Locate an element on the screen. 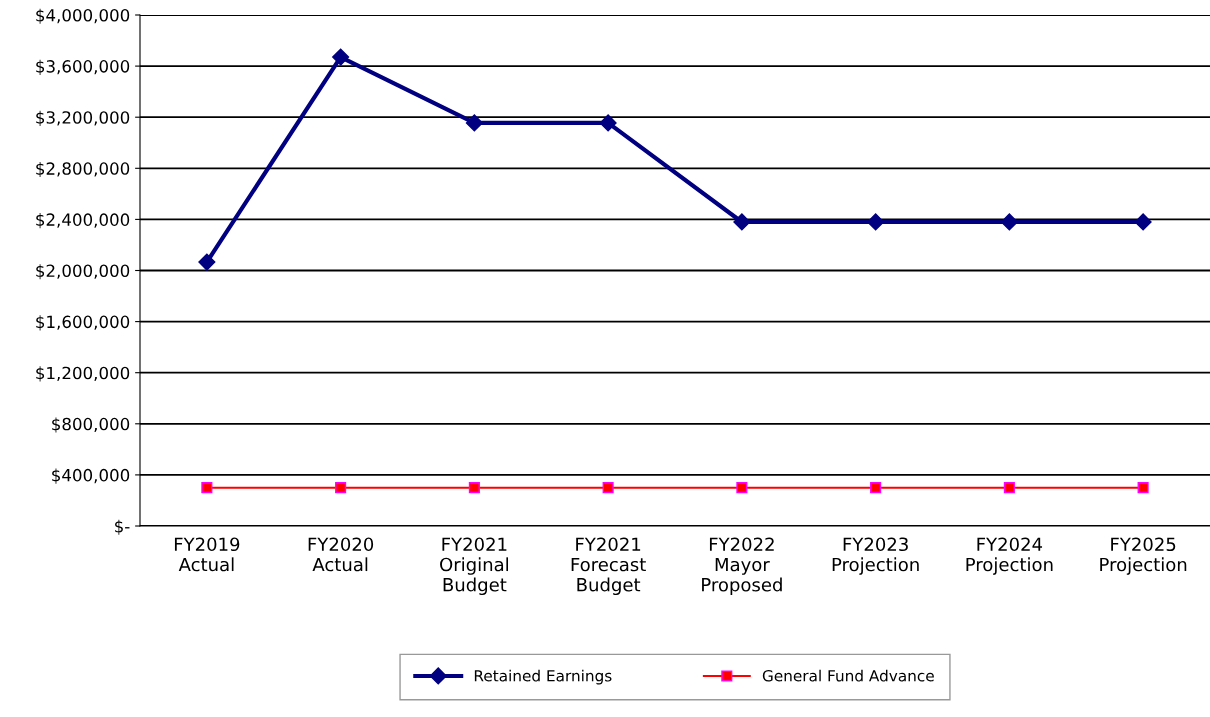 This screenshot has height=717, width=1210. x-tick-label: FY2020 Actual is located at coordinates (341, 554).